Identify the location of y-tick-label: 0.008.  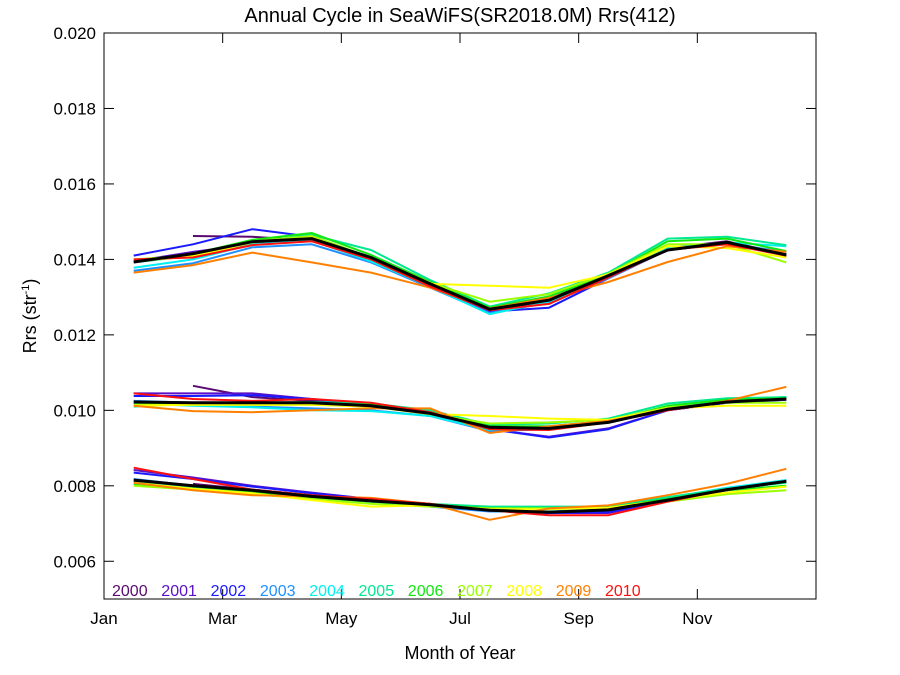
(74, 486).